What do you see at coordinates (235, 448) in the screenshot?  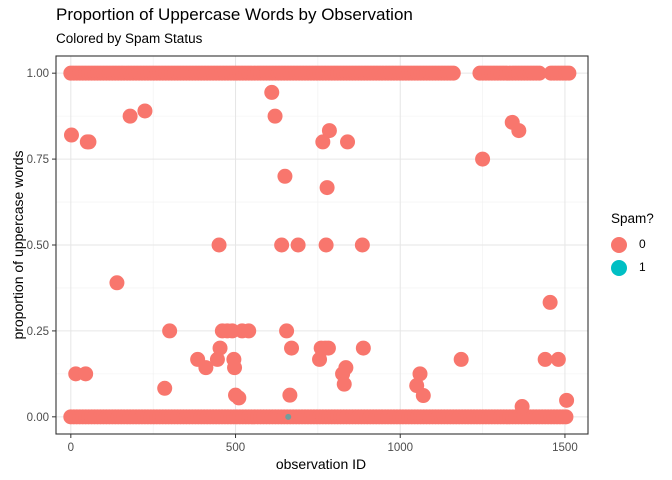 I see `x-tick-label: 500` at bounding box center [235, 448].